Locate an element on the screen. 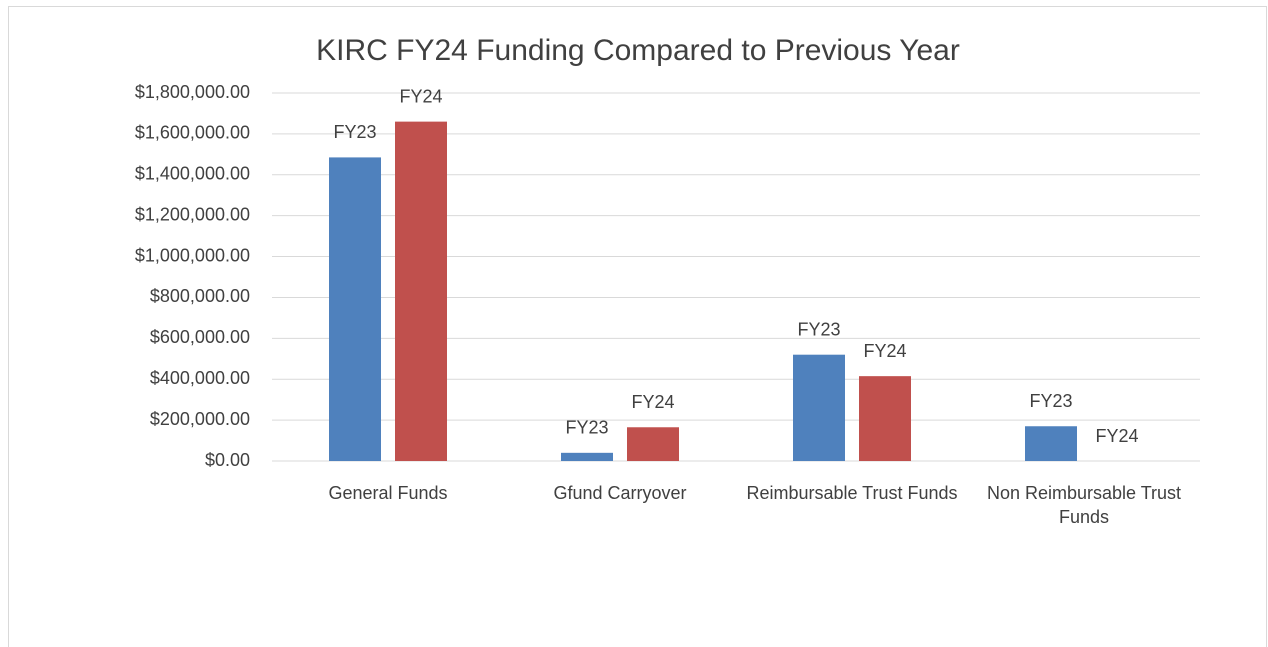  y-tick-label: $1,000,000.00 is located at coordinates (192, 255).